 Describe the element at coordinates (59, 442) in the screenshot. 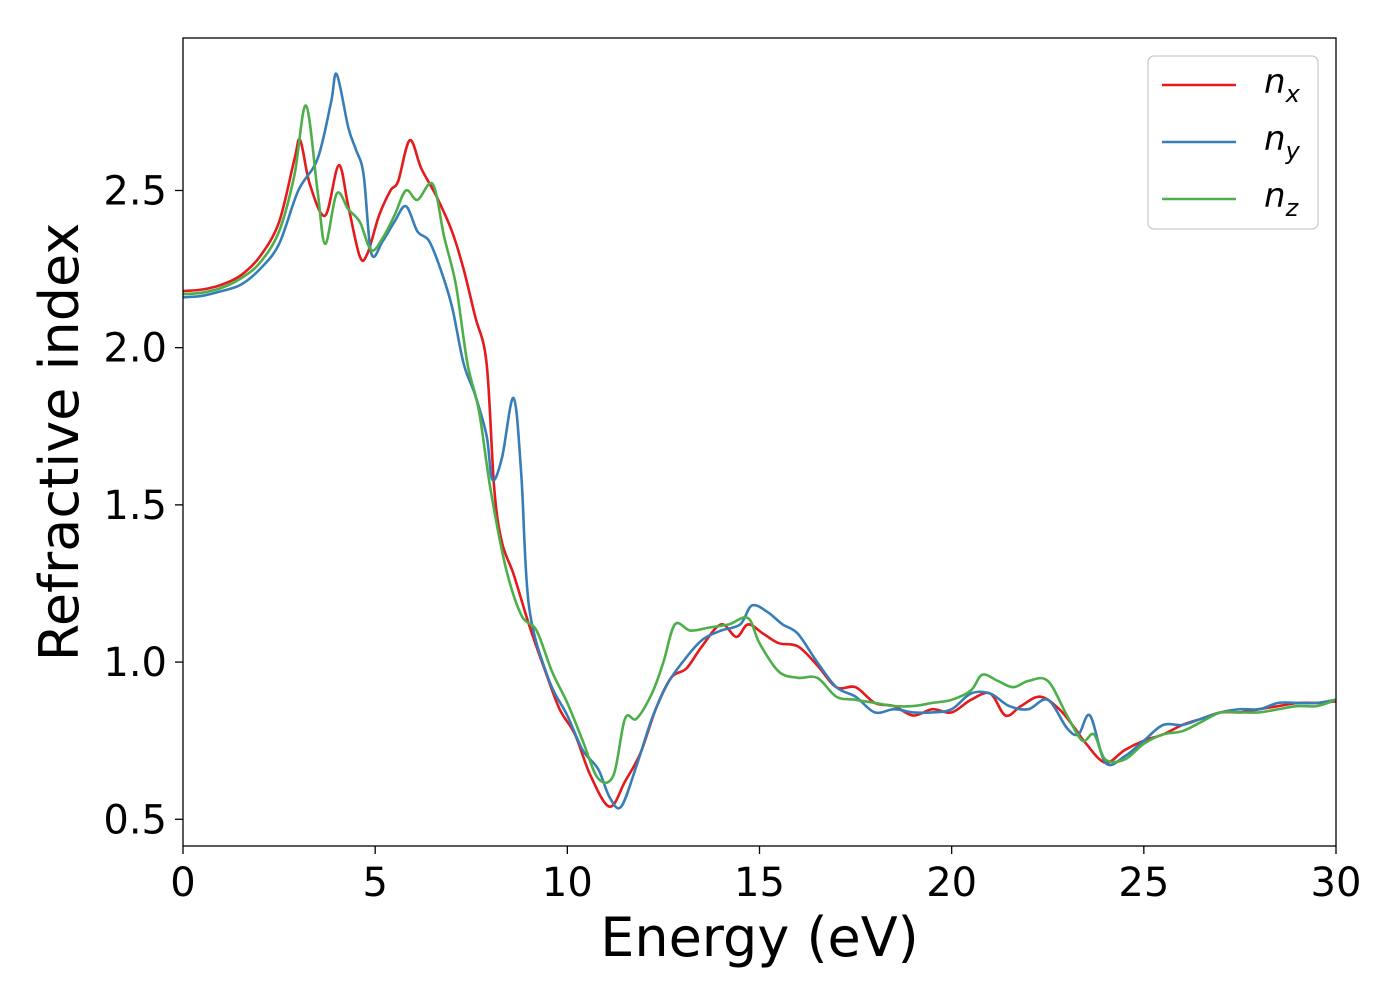

I see `y-axis-title: Refractive index` at that location.